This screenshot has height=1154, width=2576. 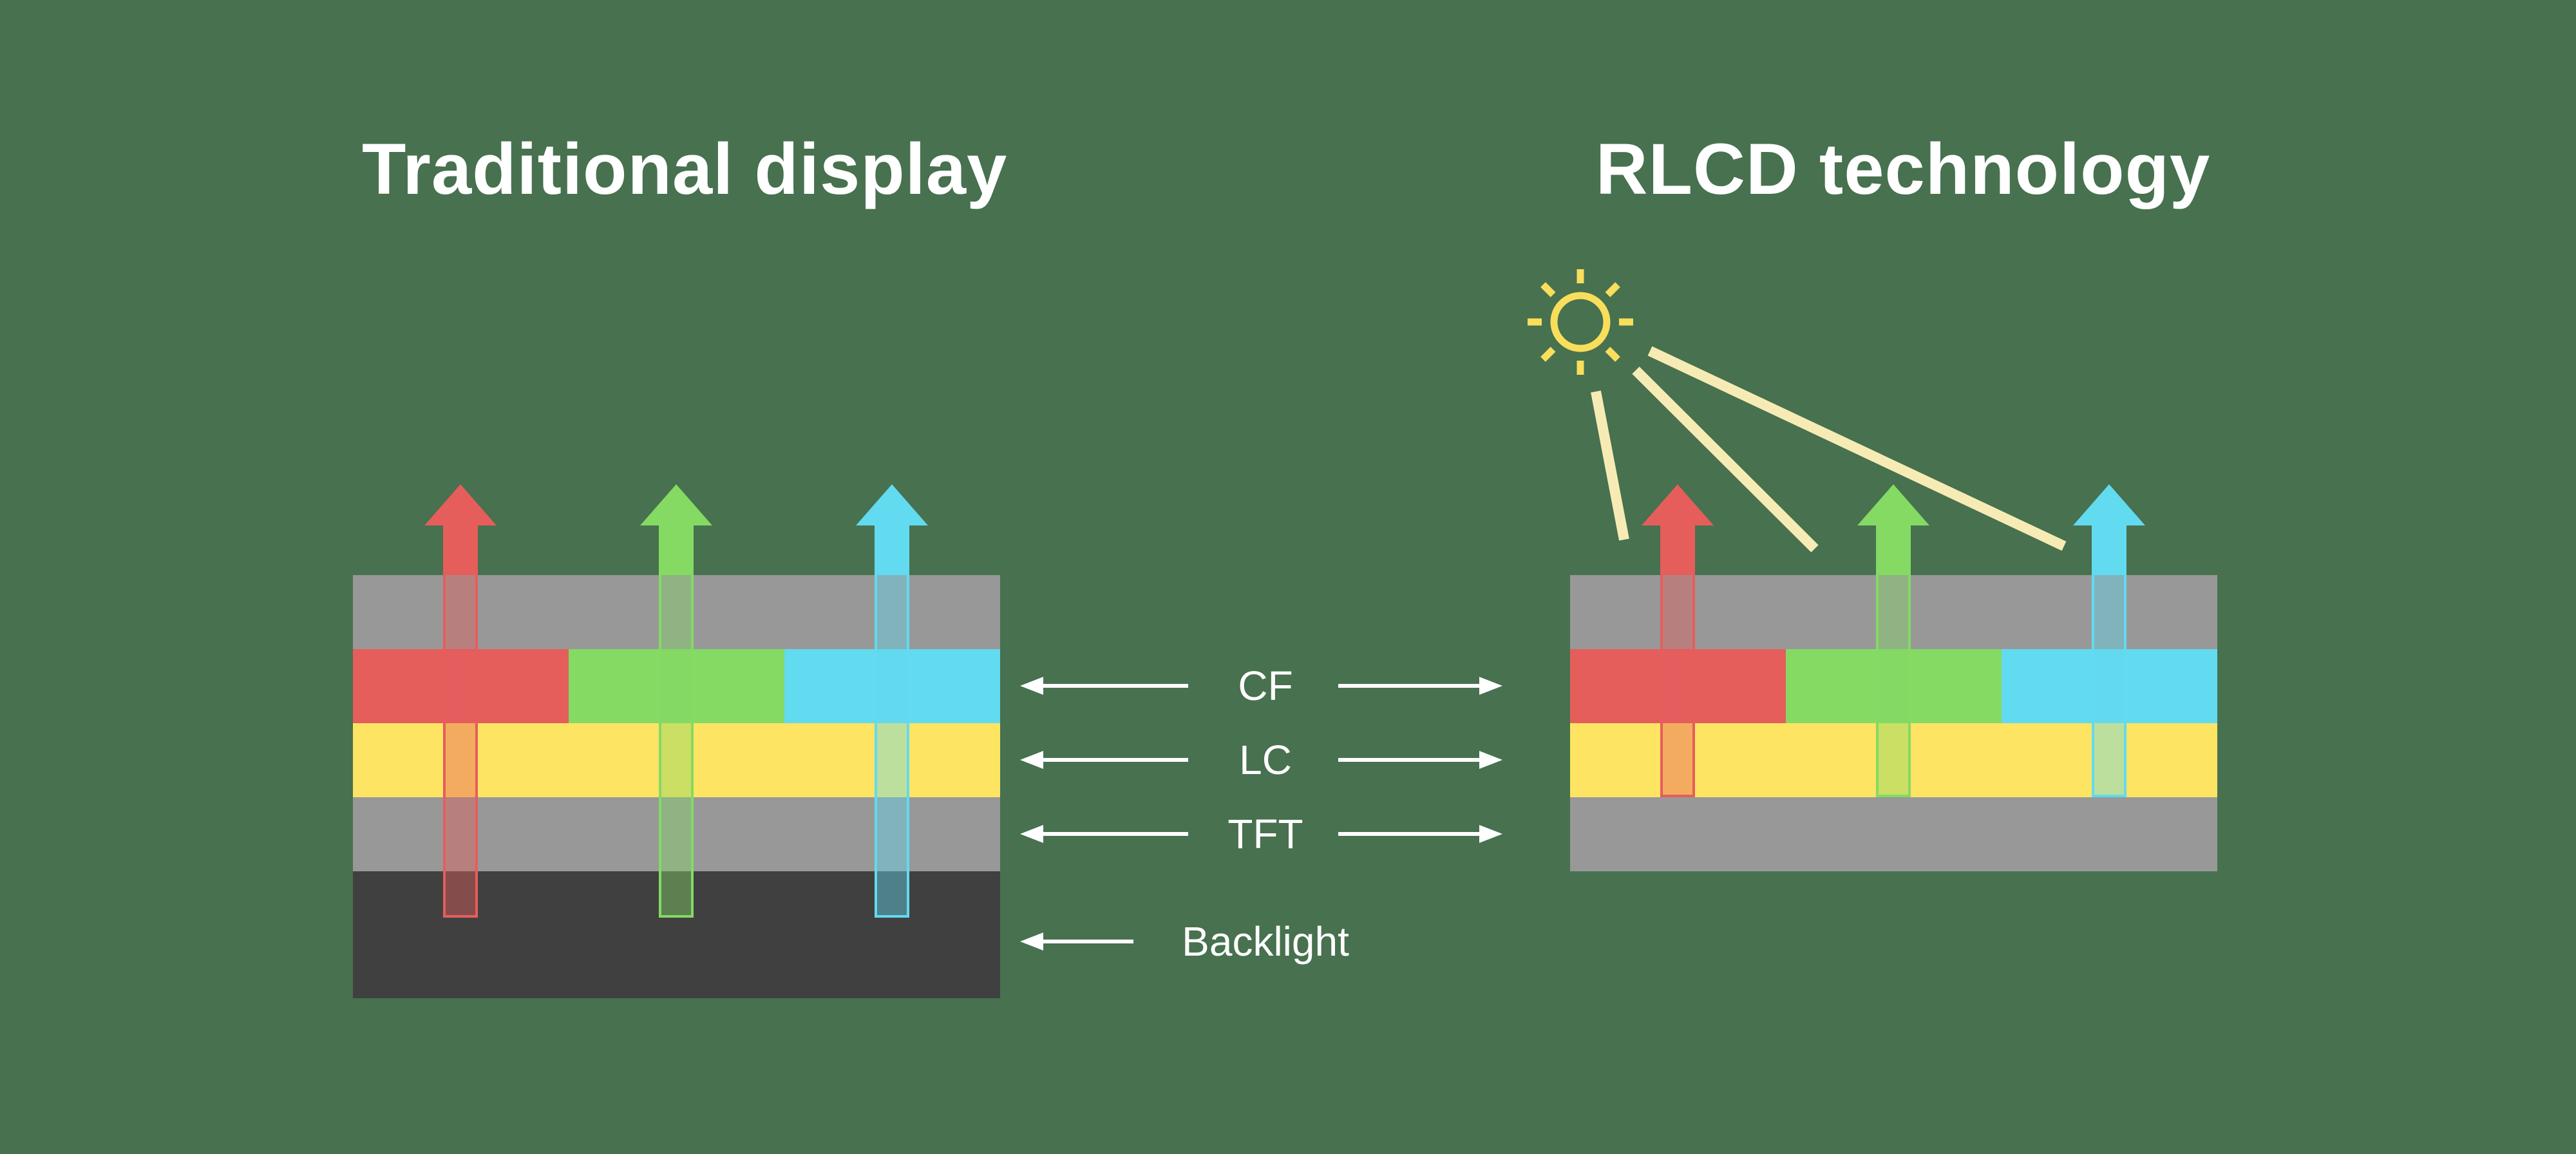 I want to click on left-blue-up-arrow, so click(x=892, y=529).